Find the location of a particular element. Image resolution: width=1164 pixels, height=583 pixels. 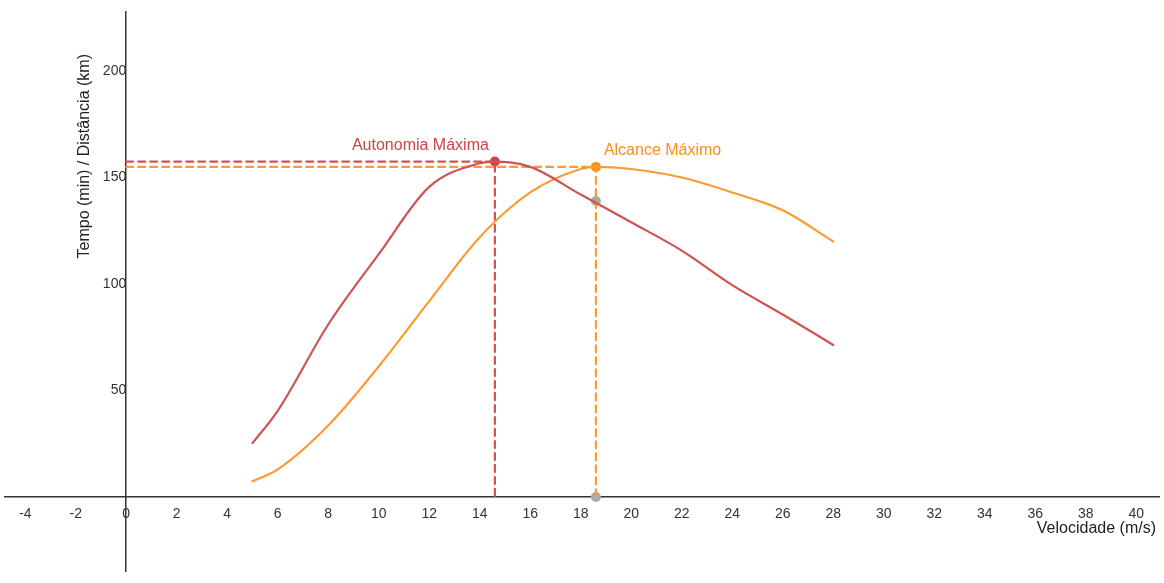

y-axis-title: Tempo (min) / Distância (km) is located at coordinates (83, 156).